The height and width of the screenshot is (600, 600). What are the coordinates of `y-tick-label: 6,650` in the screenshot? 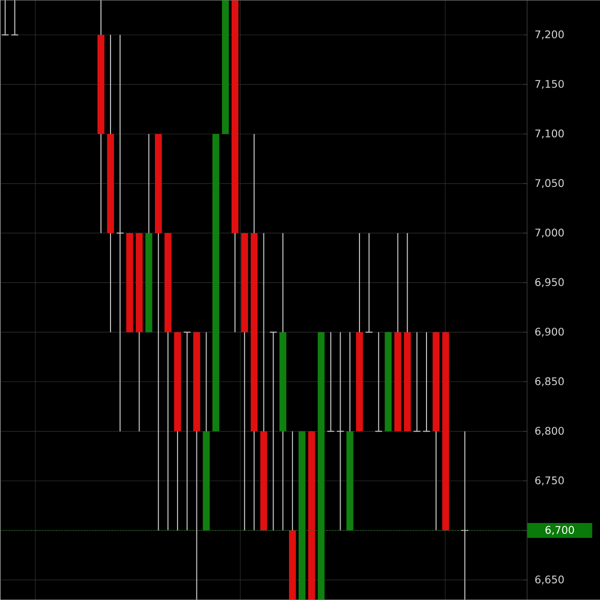 It's located at (549, 579).